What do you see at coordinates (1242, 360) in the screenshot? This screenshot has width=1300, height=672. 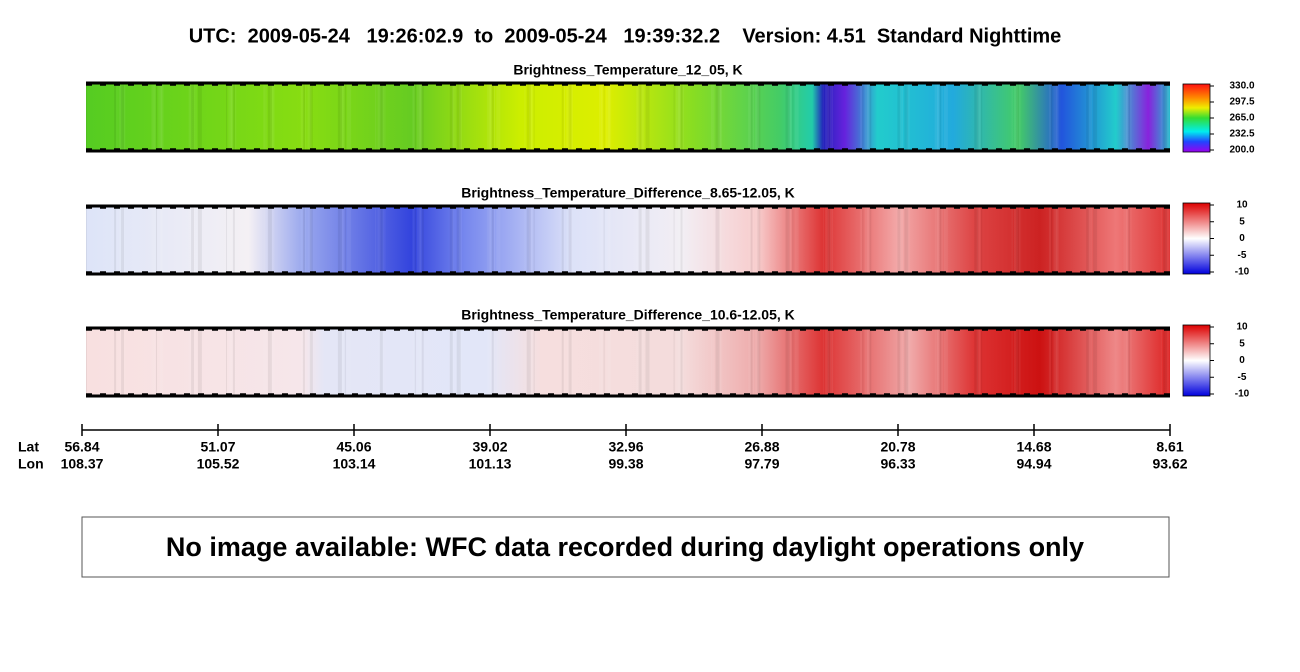 I see `colorbar-label: 0` at bounding box center [1242, 360].